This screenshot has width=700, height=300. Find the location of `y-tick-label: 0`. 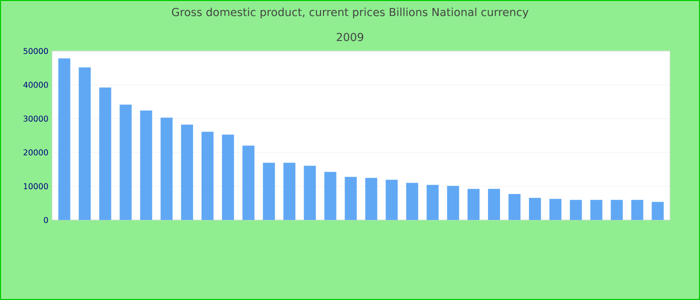

y-tick-label: 0 is located at coordinates (46, 220).